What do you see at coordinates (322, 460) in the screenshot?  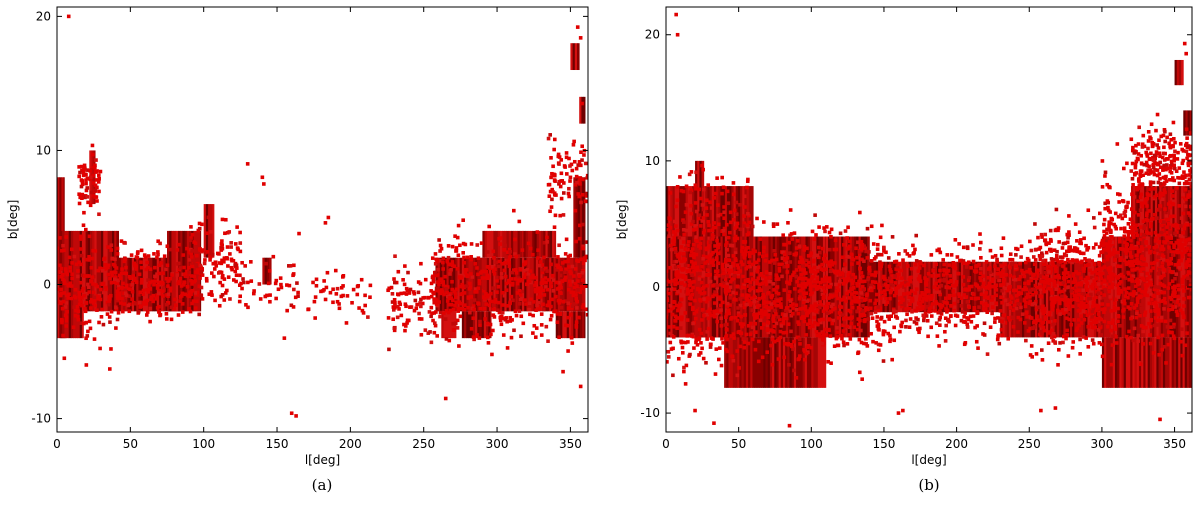 I see `x-axis-label: l[deg]` at bounding box center [322, 460].